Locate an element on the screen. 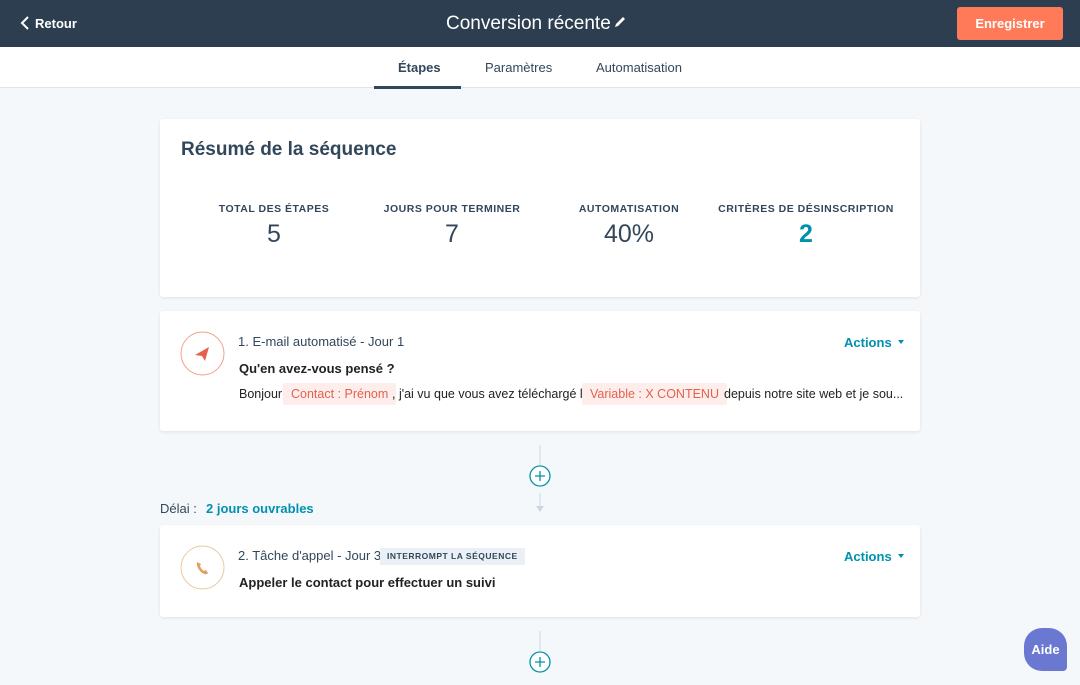  top-bar is located at coordinates (540, 23).